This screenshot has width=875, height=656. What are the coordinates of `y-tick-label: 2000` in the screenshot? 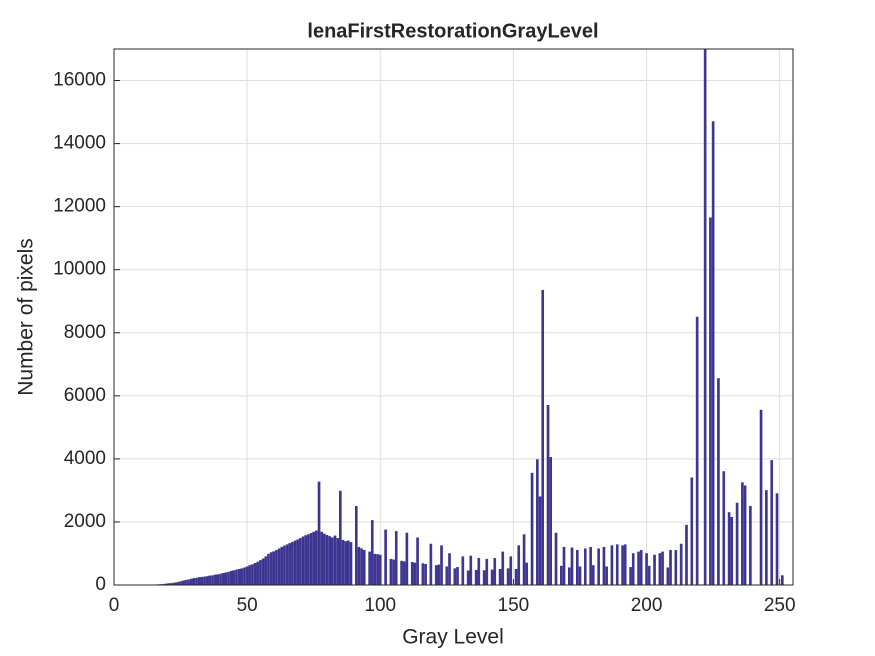 It's located at (85, 521).